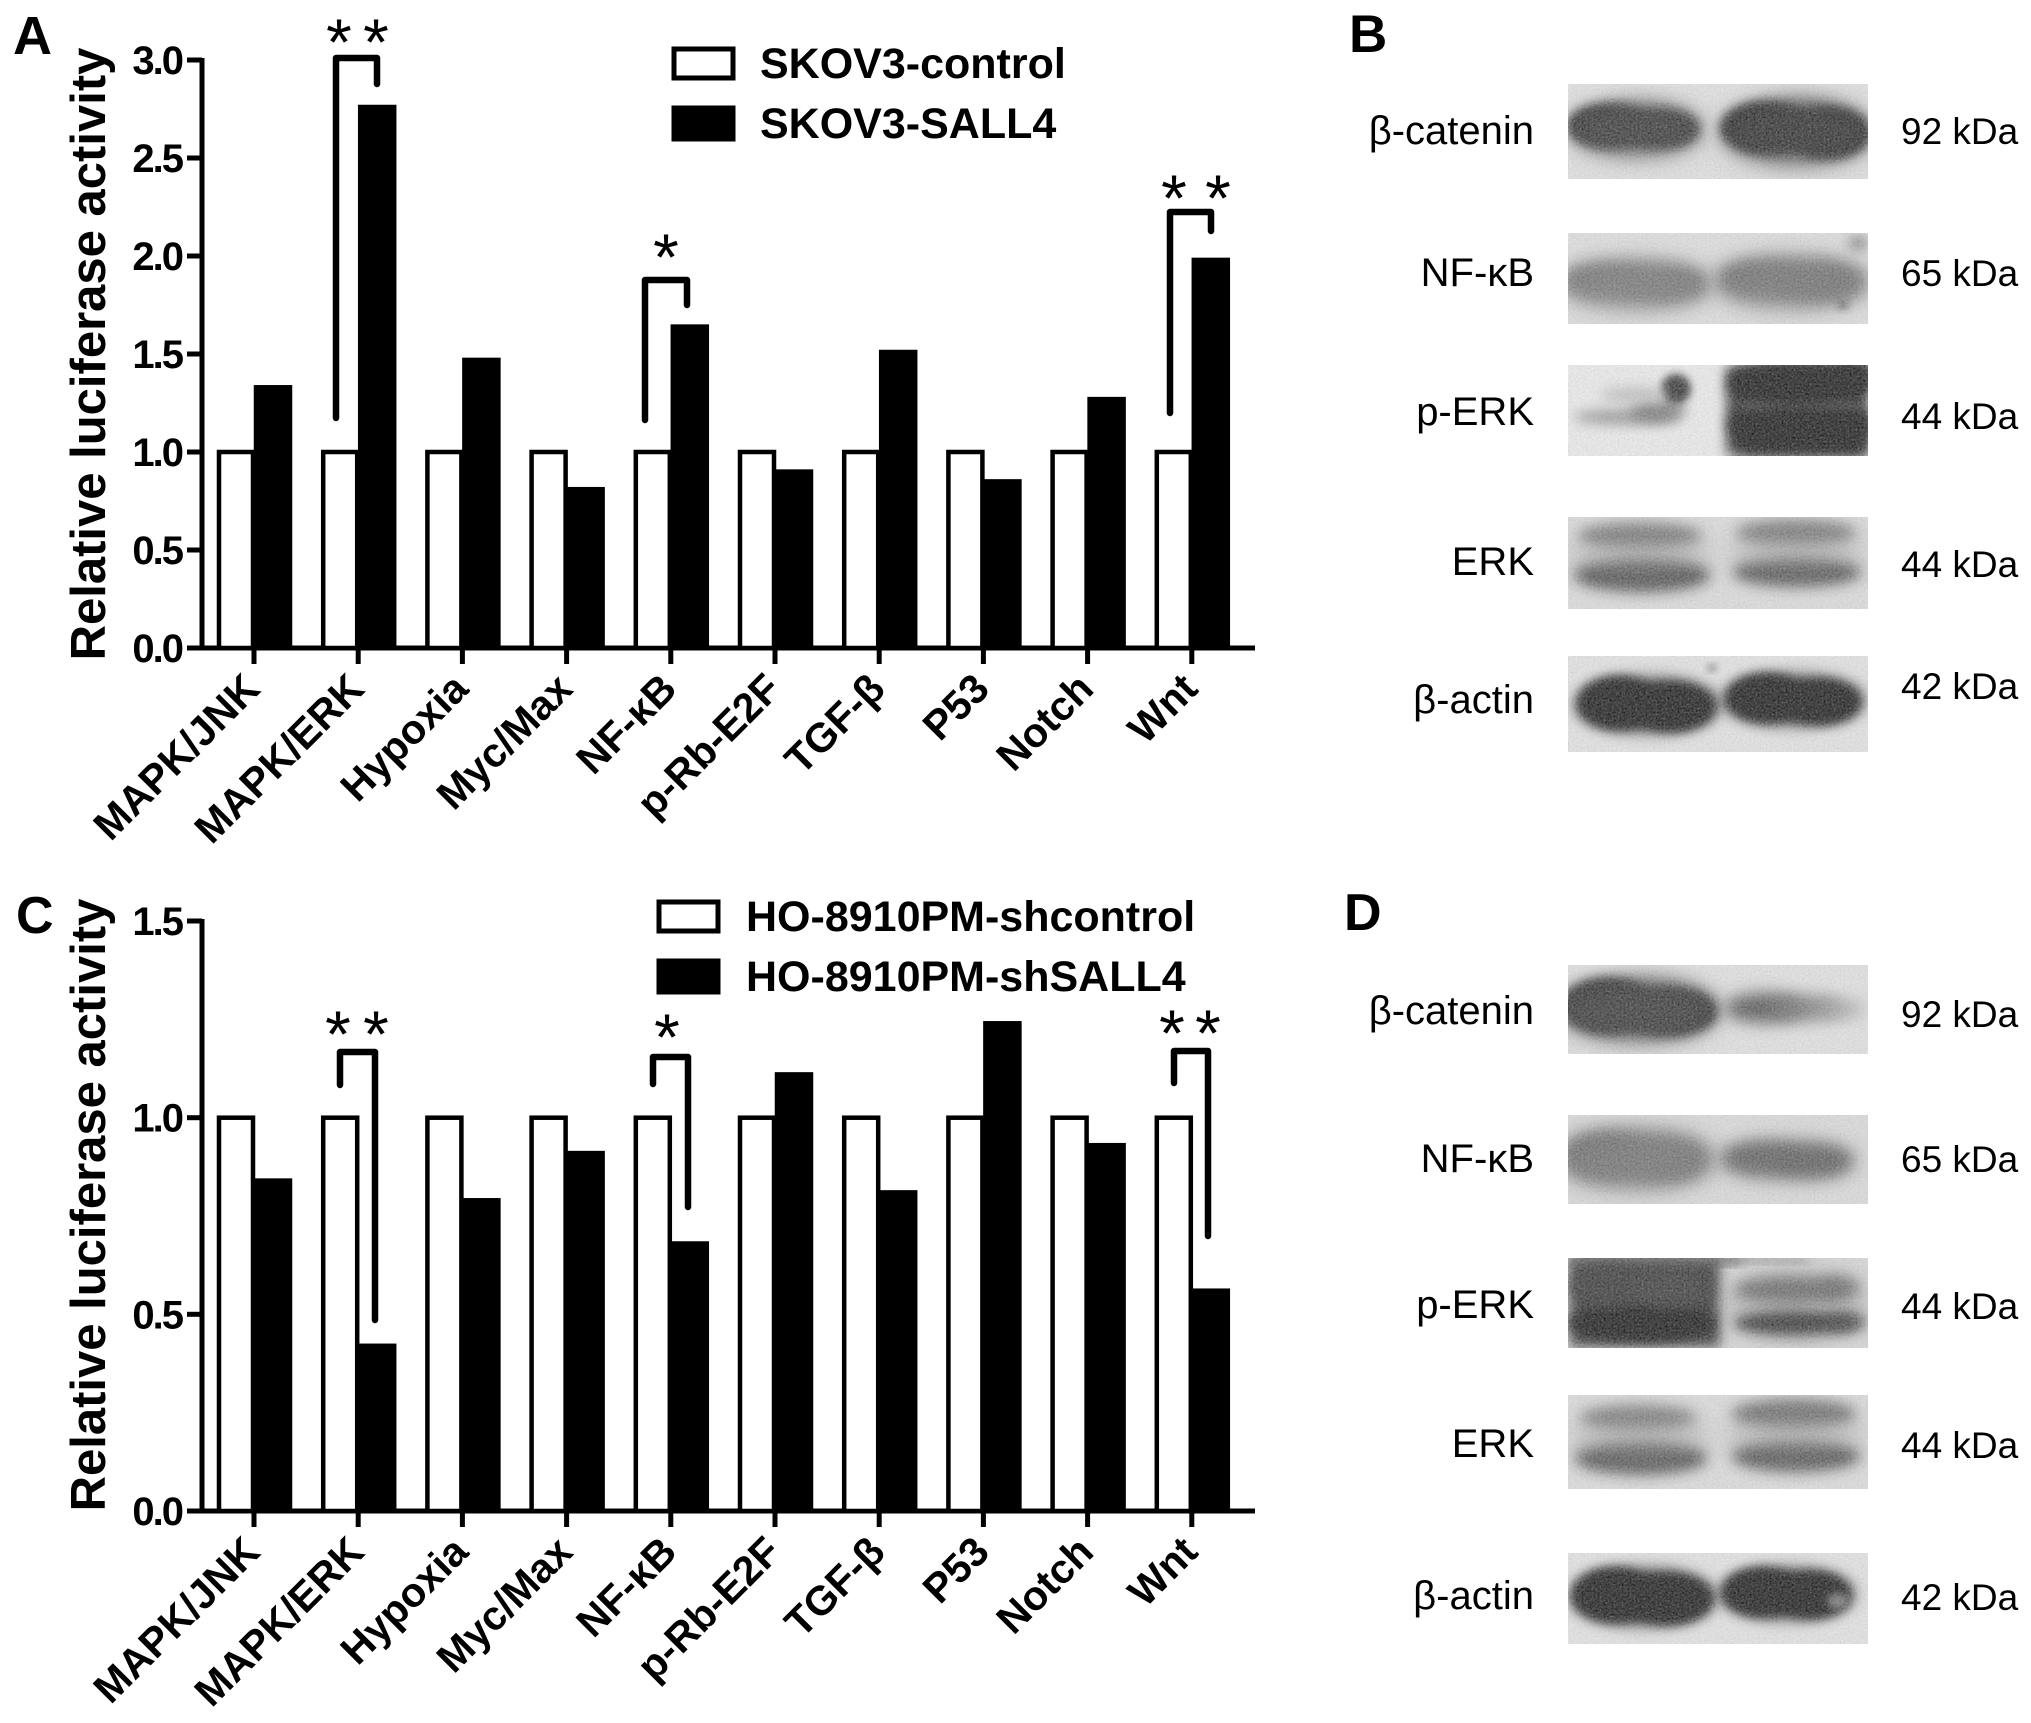 Image resolution: width=2031 pixels, height=1723 pixels. Describe the element at coordinates (1368, 34) in the screenshot. I see `svg-text: B` at that location.